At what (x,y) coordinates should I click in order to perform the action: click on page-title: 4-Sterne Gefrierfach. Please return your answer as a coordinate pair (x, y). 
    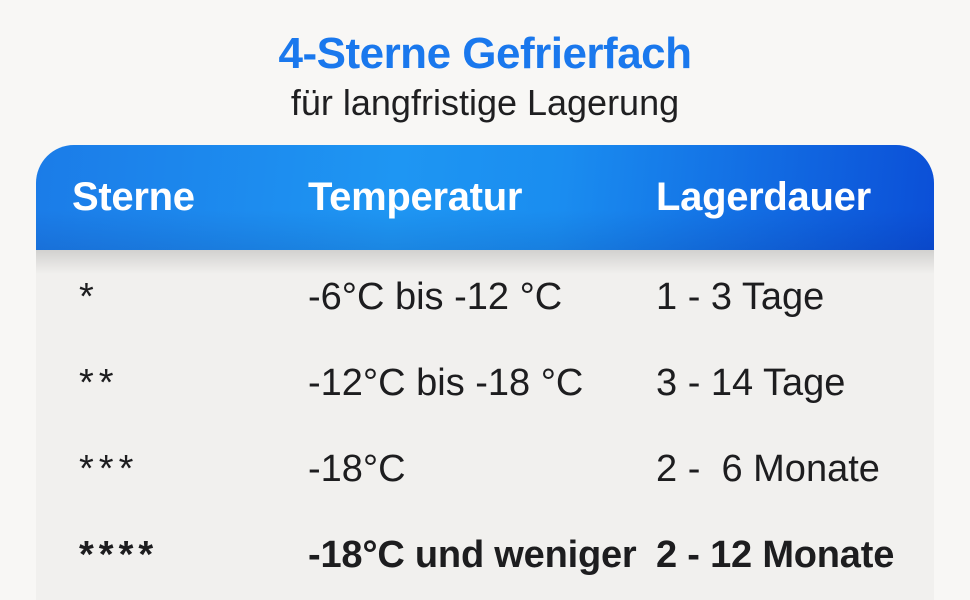
    Looking at the image, I should click on (485, 53).